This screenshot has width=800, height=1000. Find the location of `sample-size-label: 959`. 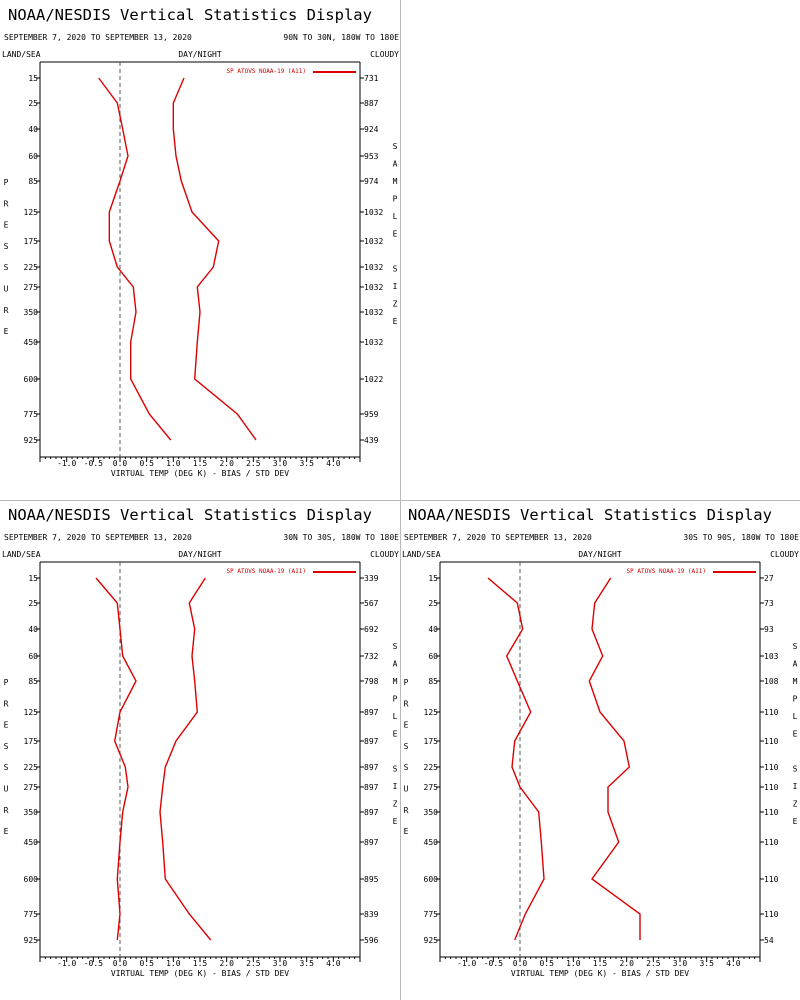

sample-size-label: 959 is located at coordinates (371, 414).